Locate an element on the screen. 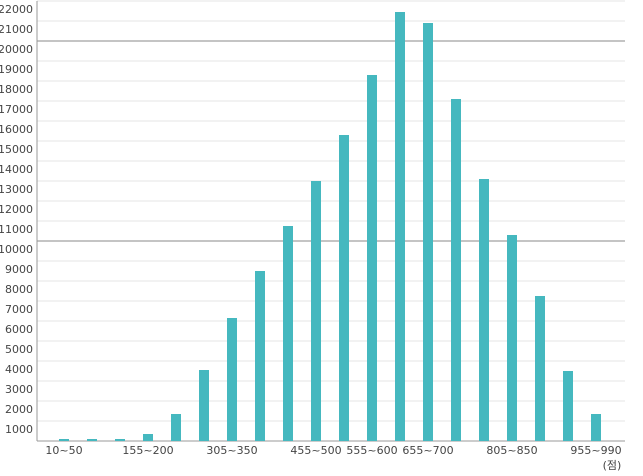  y-tick-label: 12000 is located at coordinates (16, 209).